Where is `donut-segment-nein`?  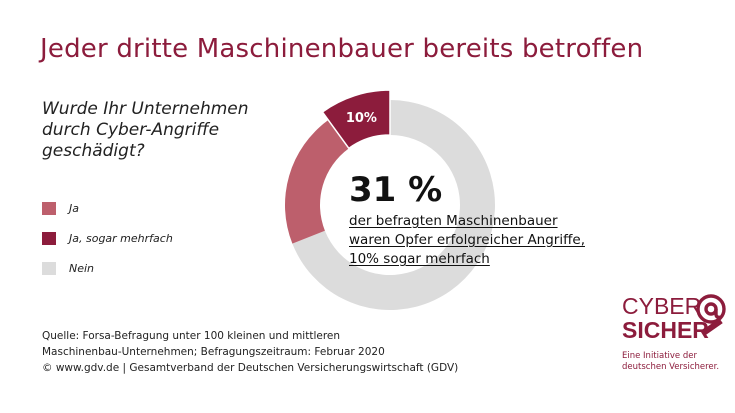
donut-segment-nein is located at coordinates (394, 205).